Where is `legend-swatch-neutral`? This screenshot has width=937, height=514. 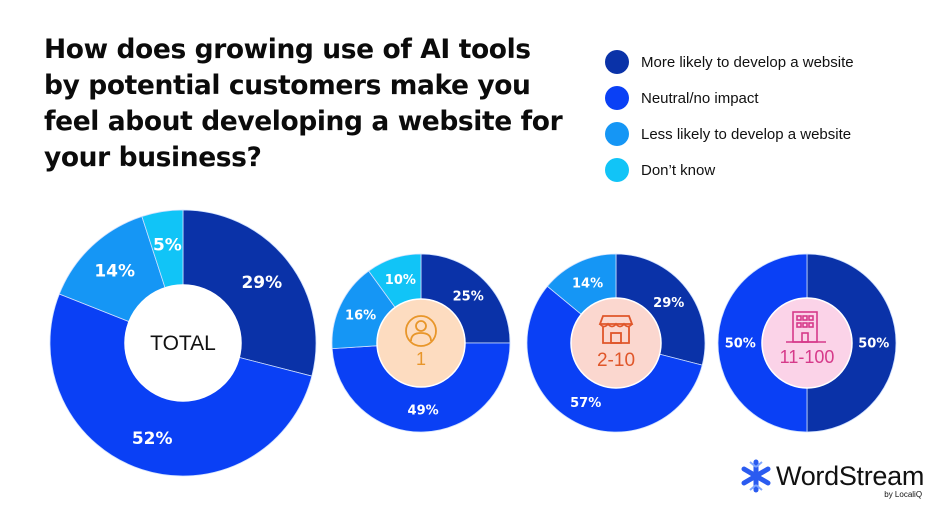 legend-swatch-neutral is located at coordinates (617, 98).